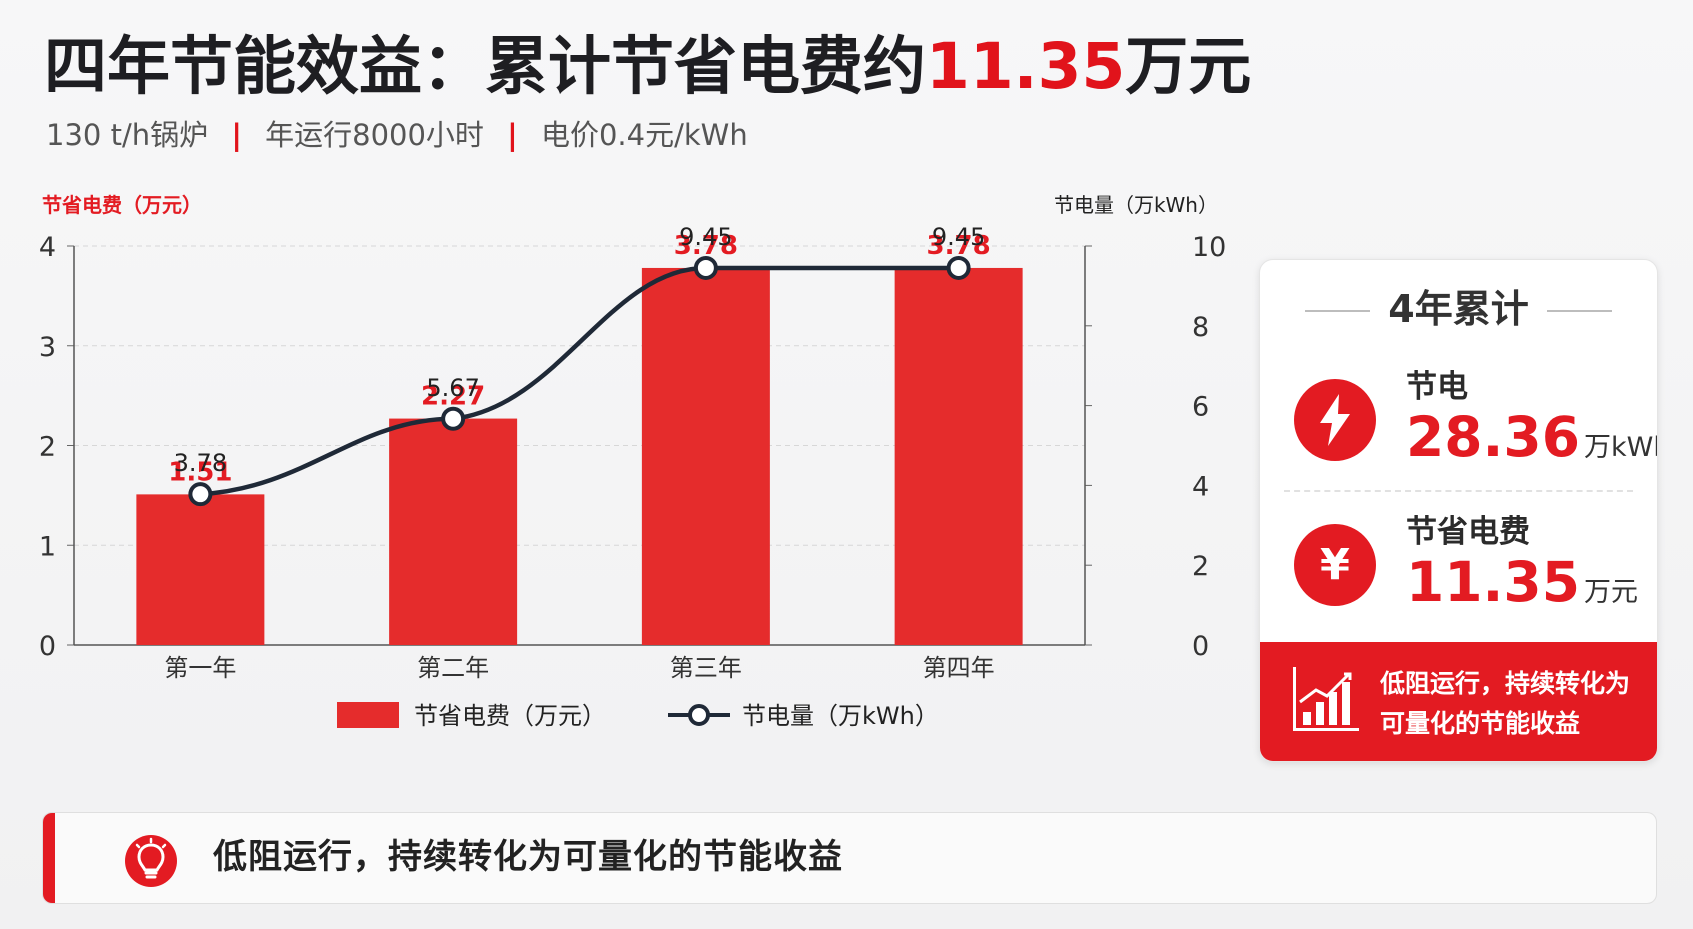  I want to click on legend-bar-label: 节省电费（万元）, so click(510, 716).